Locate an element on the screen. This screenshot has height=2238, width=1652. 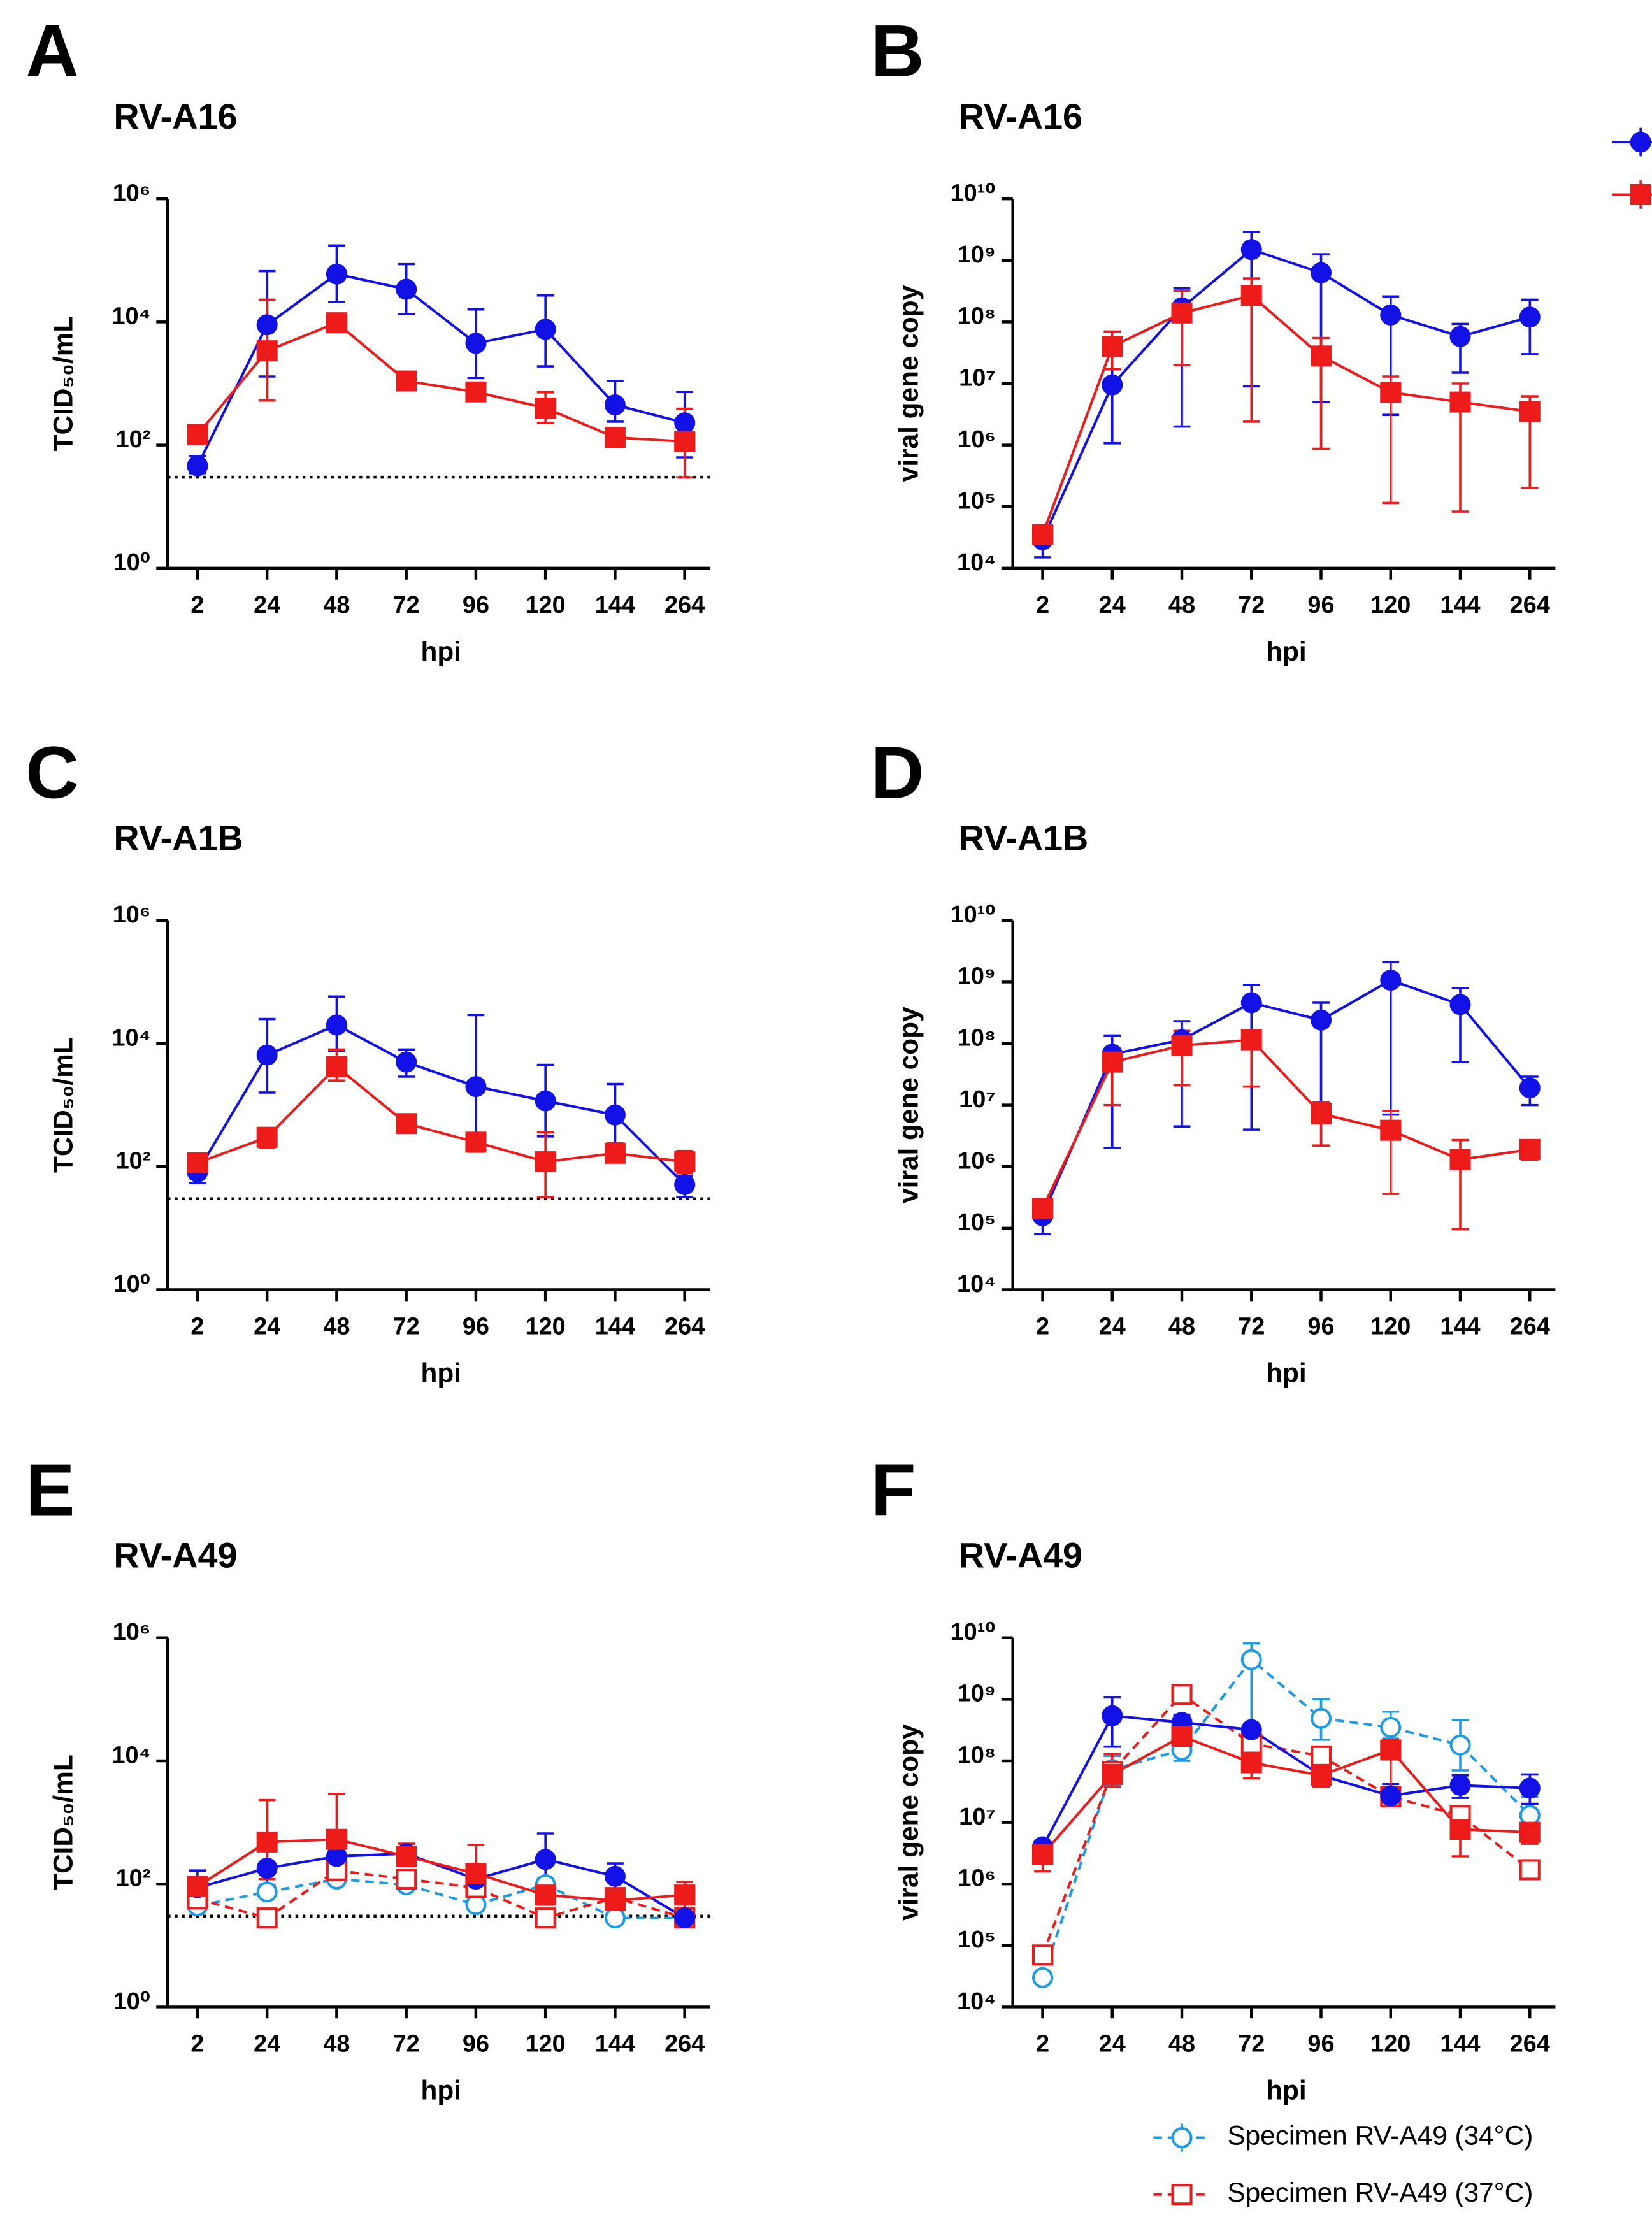
chart-title: RV-A16 is located at coordinates (1020, 116).